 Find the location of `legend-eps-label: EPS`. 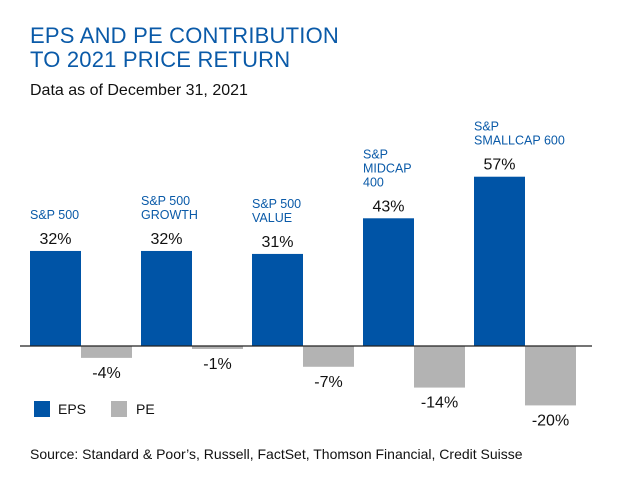

legend-eps-label: EPS is located at coordinates (72, 409).